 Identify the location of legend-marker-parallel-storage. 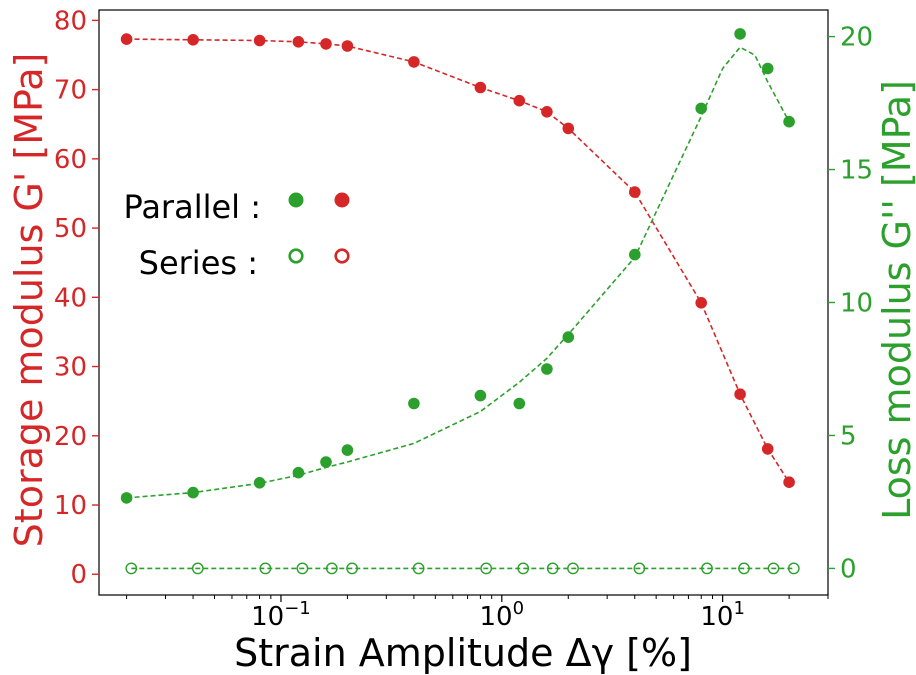
(342, 200).